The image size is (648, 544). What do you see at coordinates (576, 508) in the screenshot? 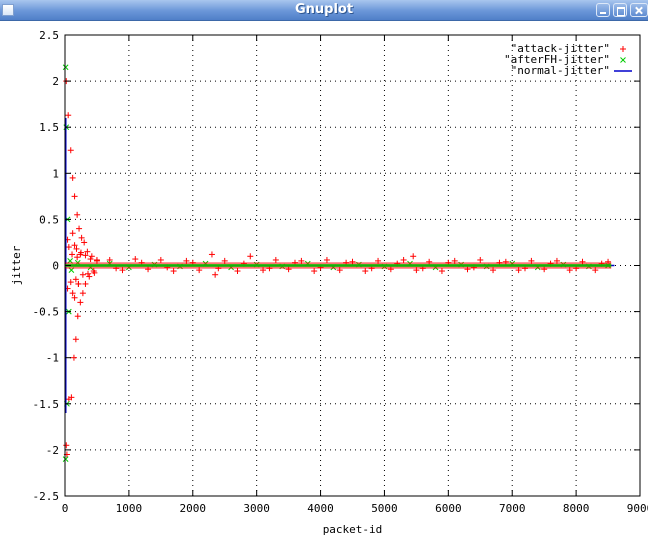
I see `x-tick-label: 8000` at bounding box center [576, 508].